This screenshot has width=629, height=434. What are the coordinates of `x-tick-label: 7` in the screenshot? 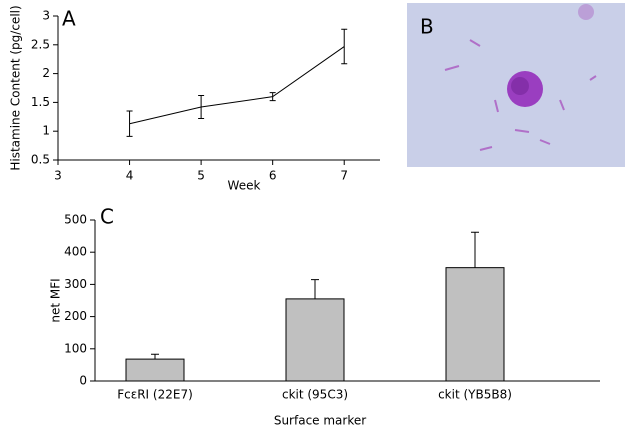 It's located at (344, 176).